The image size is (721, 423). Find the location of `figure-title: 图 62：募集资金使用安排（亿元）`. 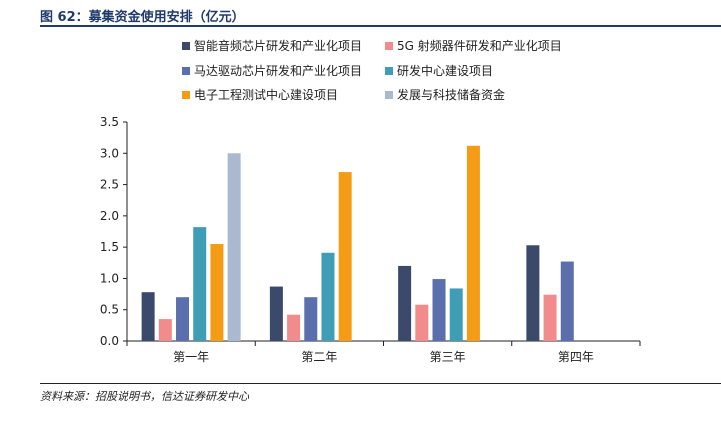

figure-title: 图 62：募集资金使用安排（亿元） is located at coordinates (142, 17).